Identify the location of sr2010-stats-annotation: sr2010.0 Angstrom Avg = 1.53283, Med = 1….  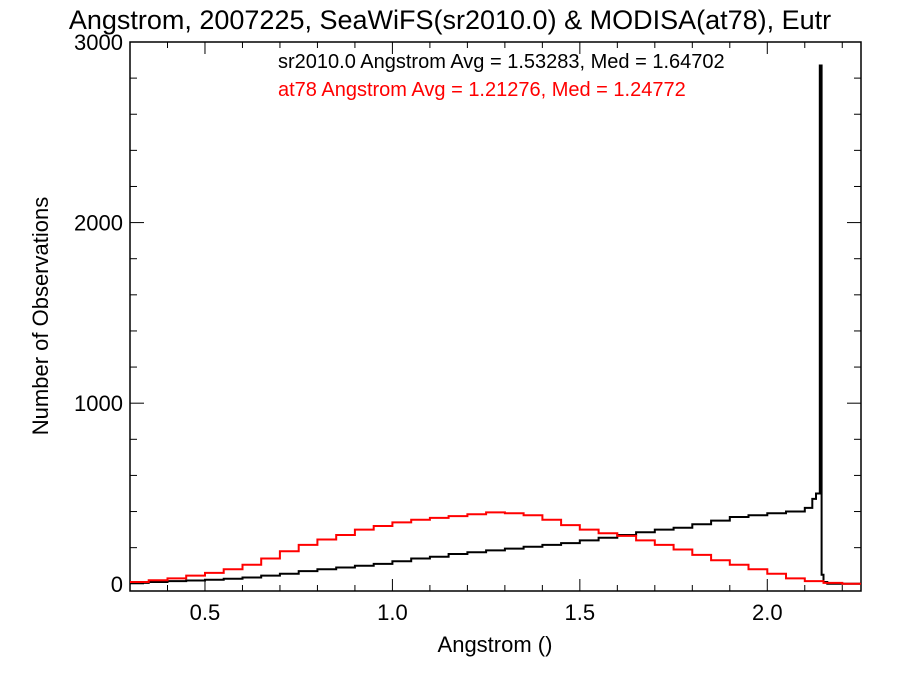
(501, 62).